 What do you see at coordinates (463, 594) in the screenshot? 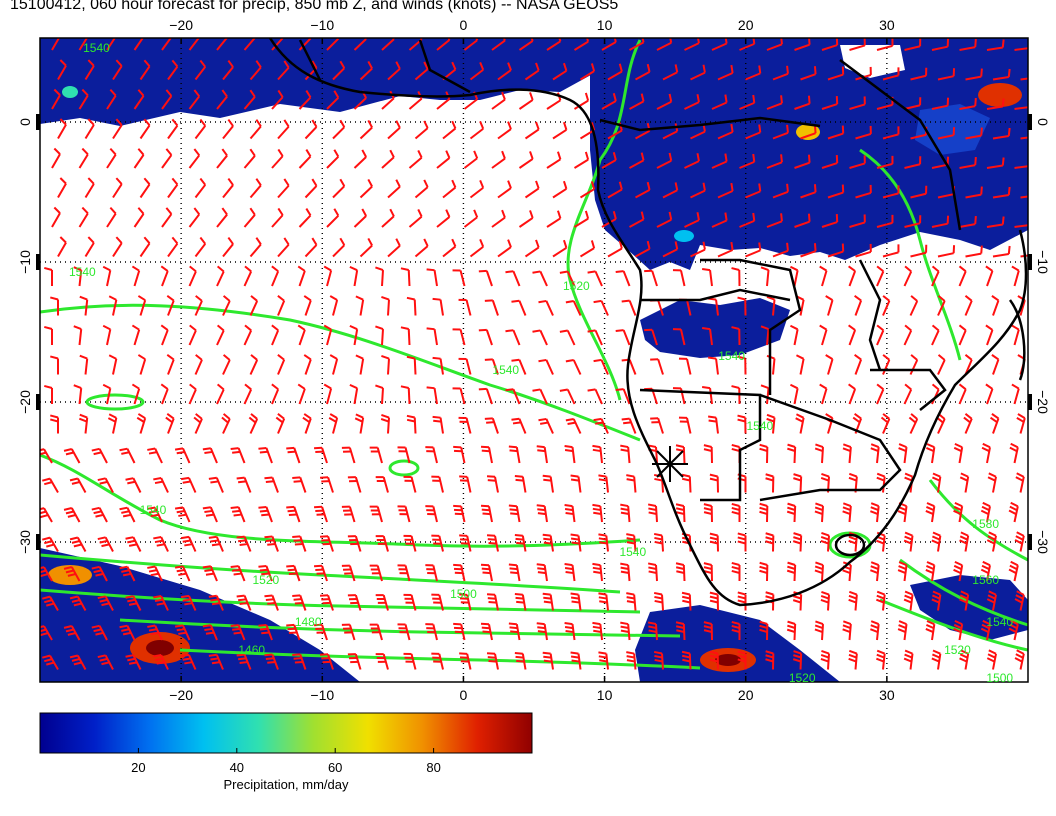
I see `contour-label: 1500` at bounding box center [463, 594].